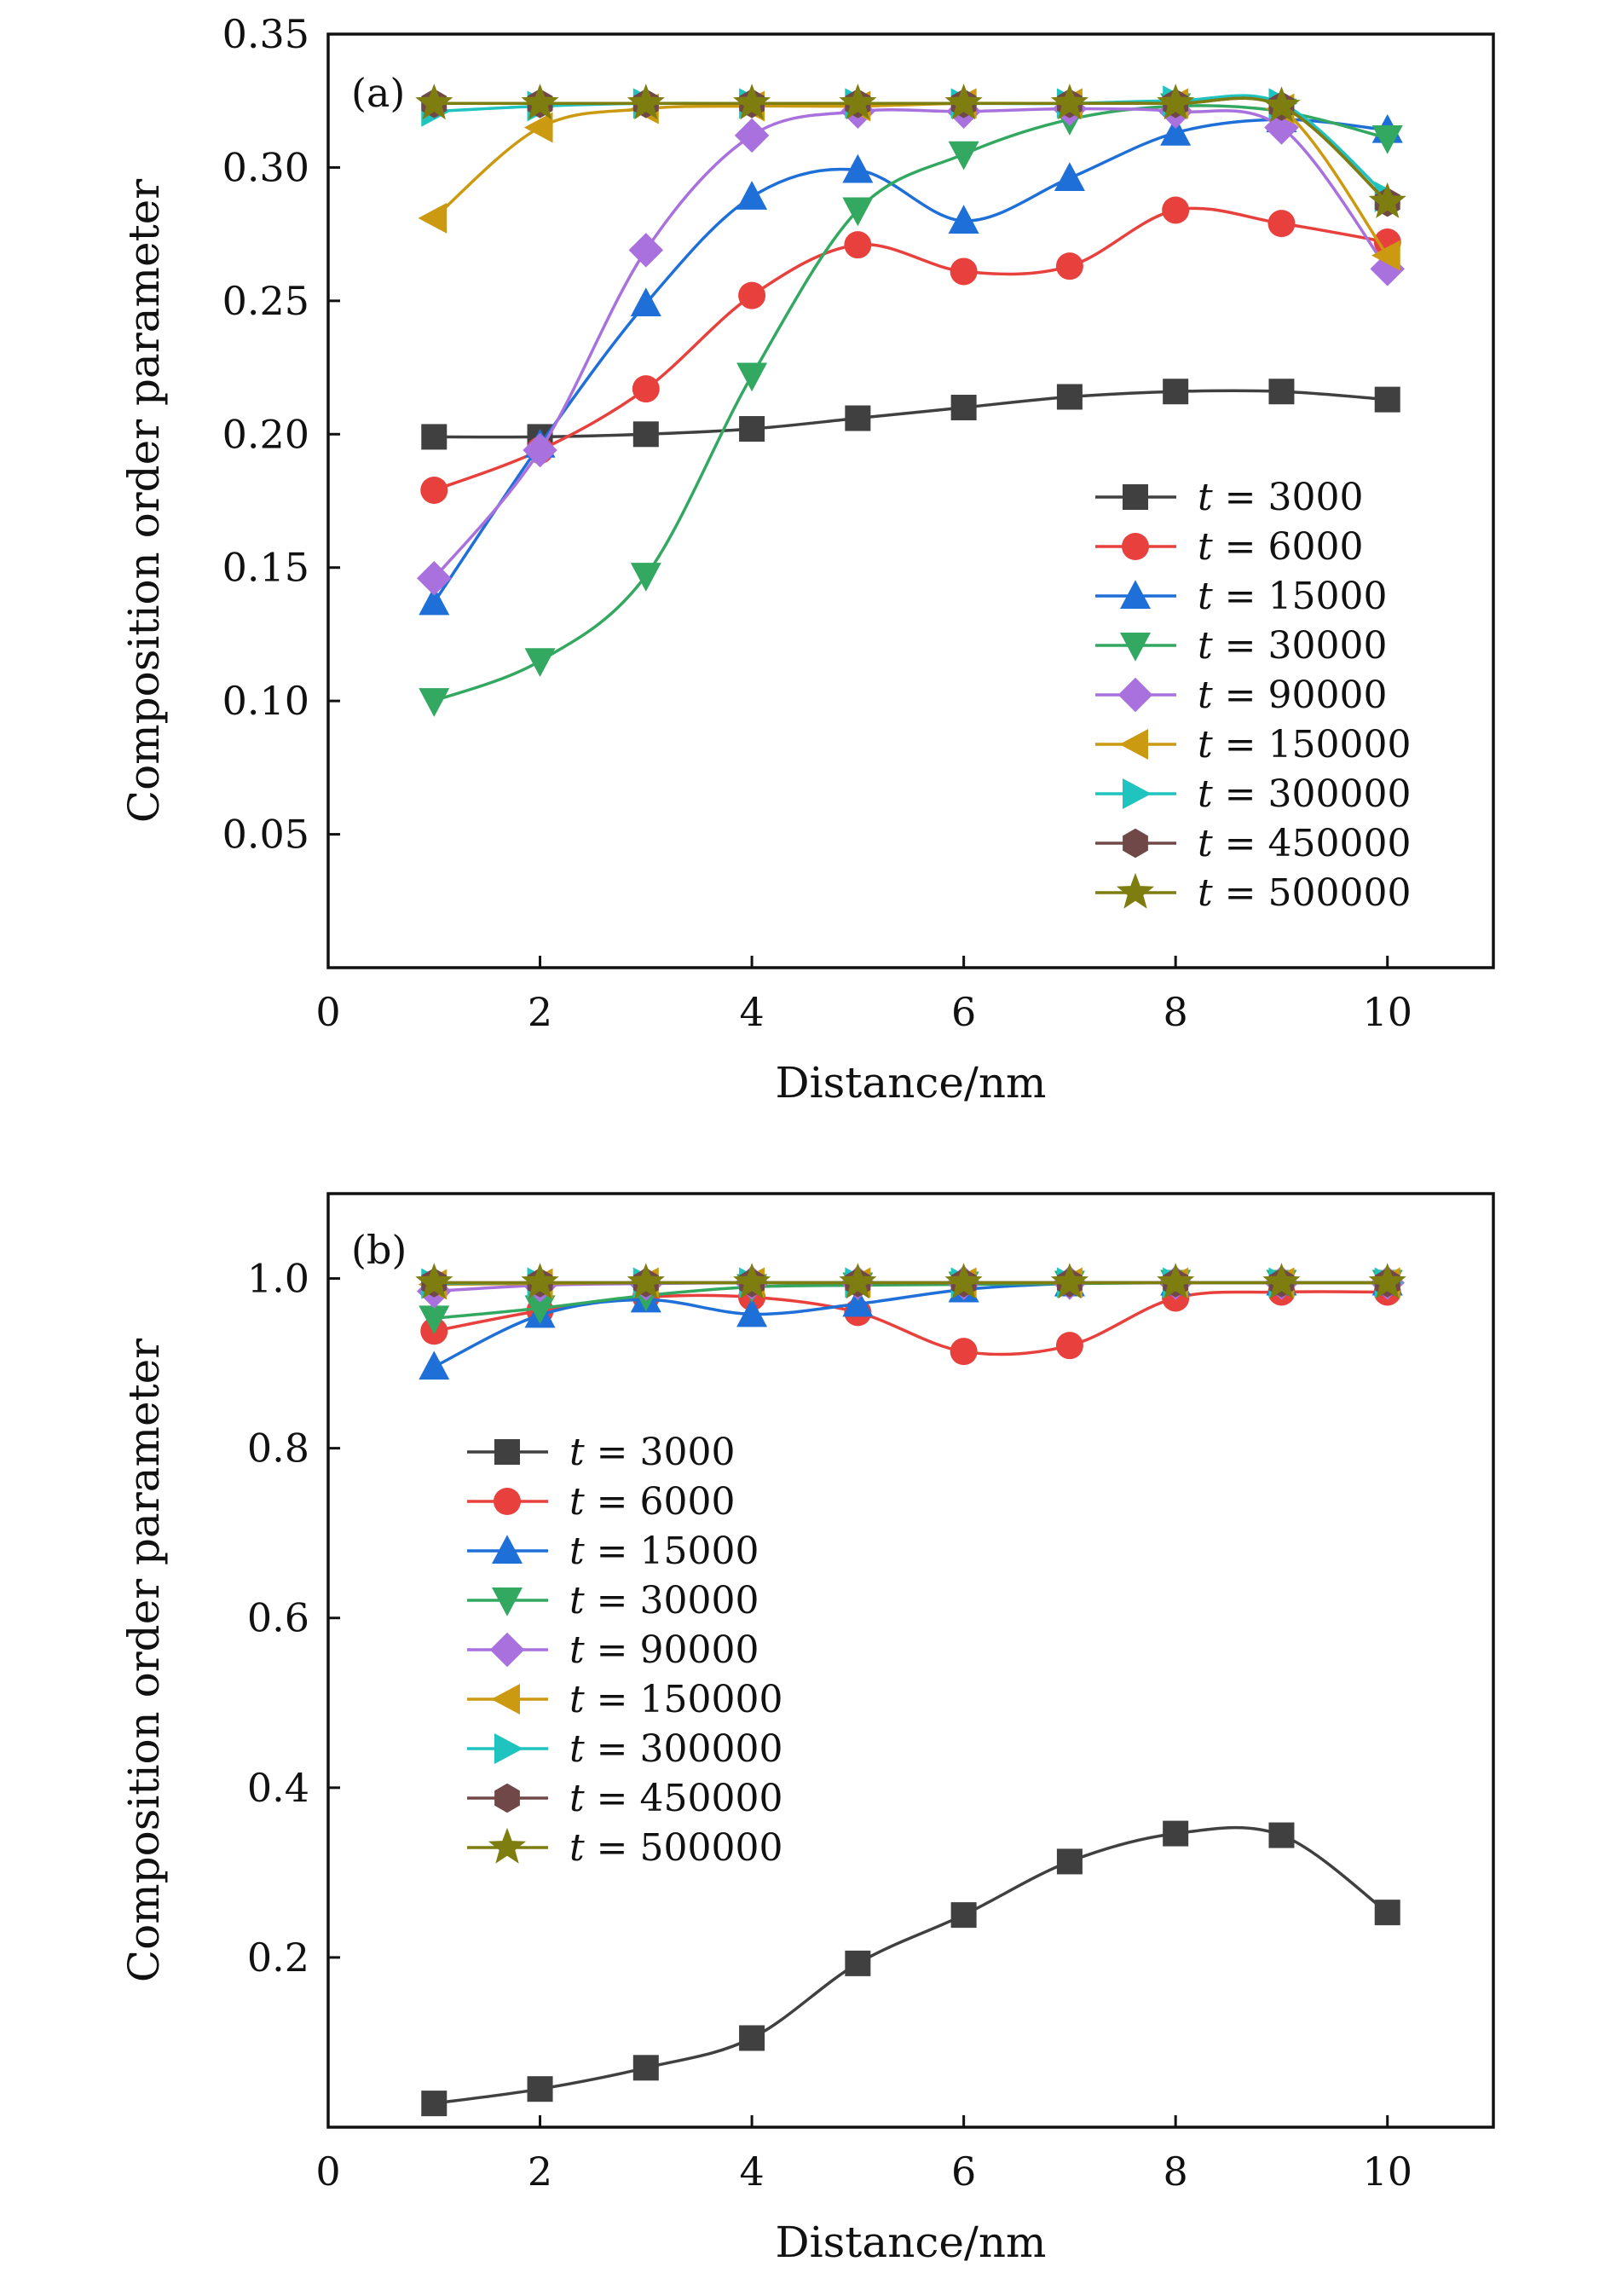  What do you see at coordinates (664, 1601) in the screenshot?
I see `legend-label: t = 30000` at bounding box center [664, 1601].